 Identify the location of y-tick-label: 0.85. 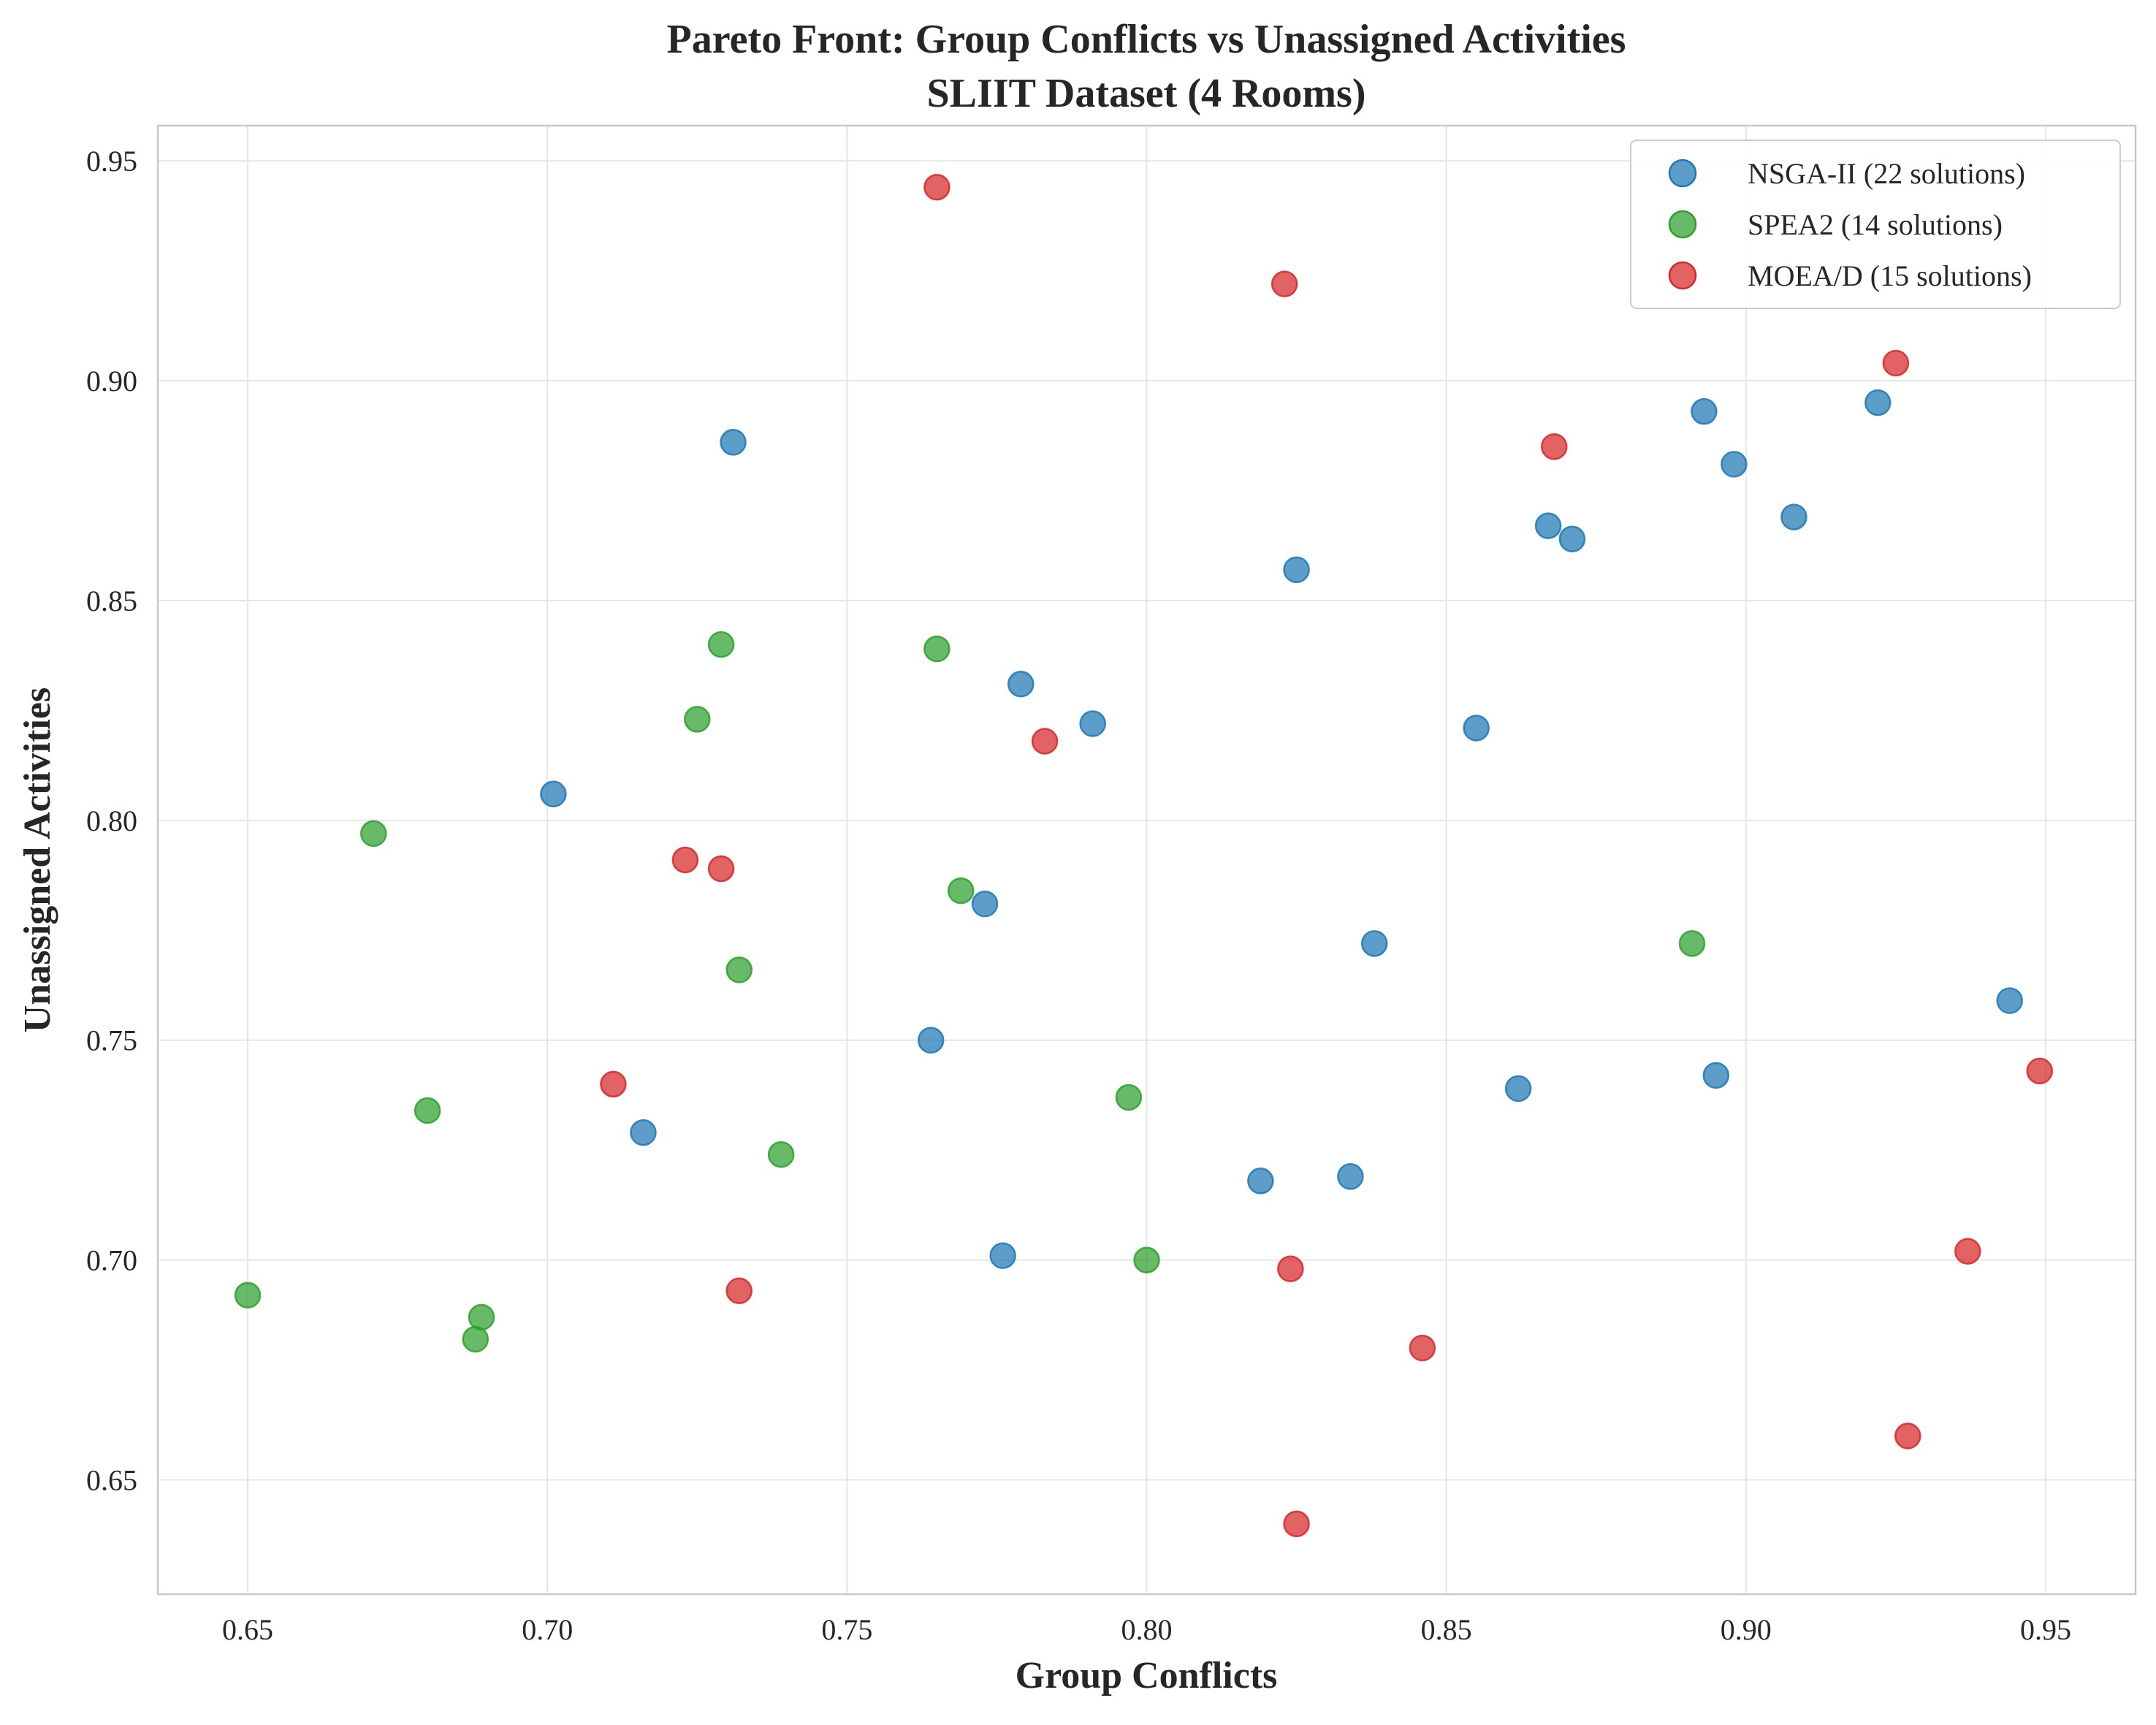
(111, 601).